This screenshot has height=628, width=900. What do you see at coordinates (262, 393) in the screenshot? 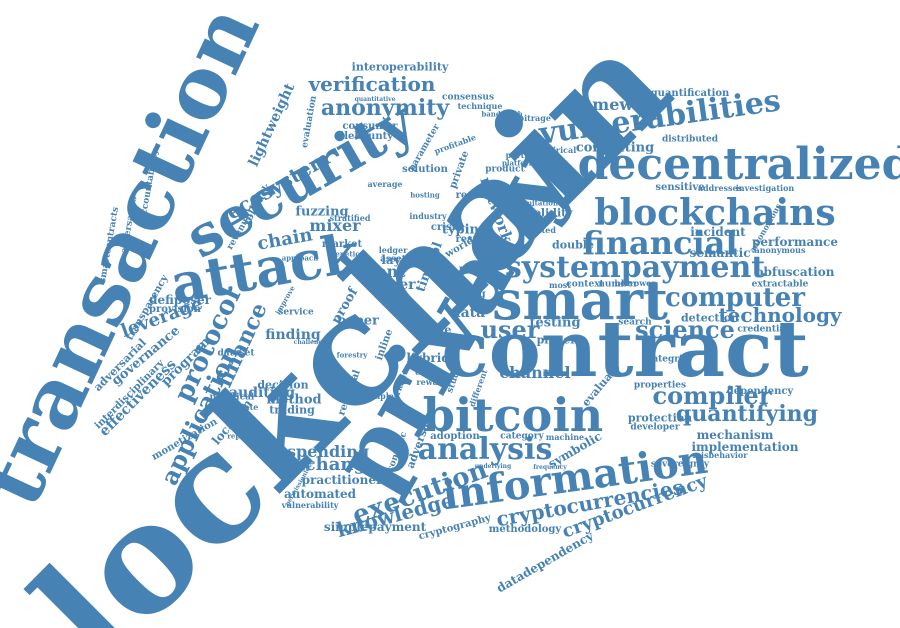
I see `word-auditing: auditing` at bounding box center [262, 393].